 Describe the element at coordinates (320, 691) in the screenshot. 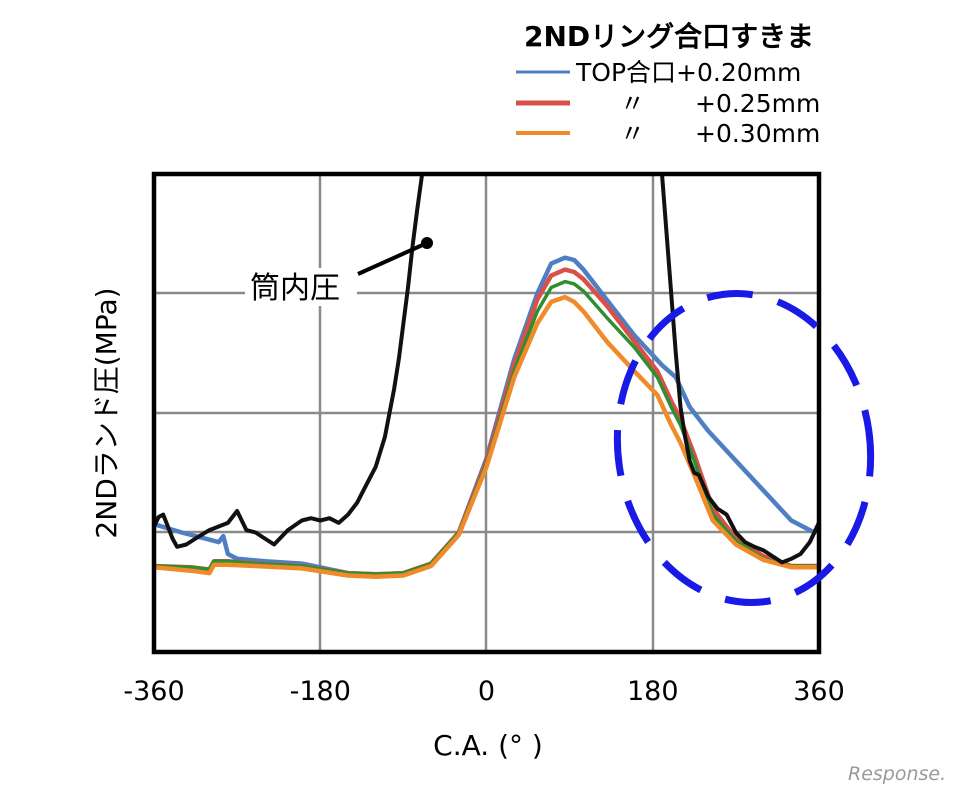

I see `x-tick-label: -180` at that location.